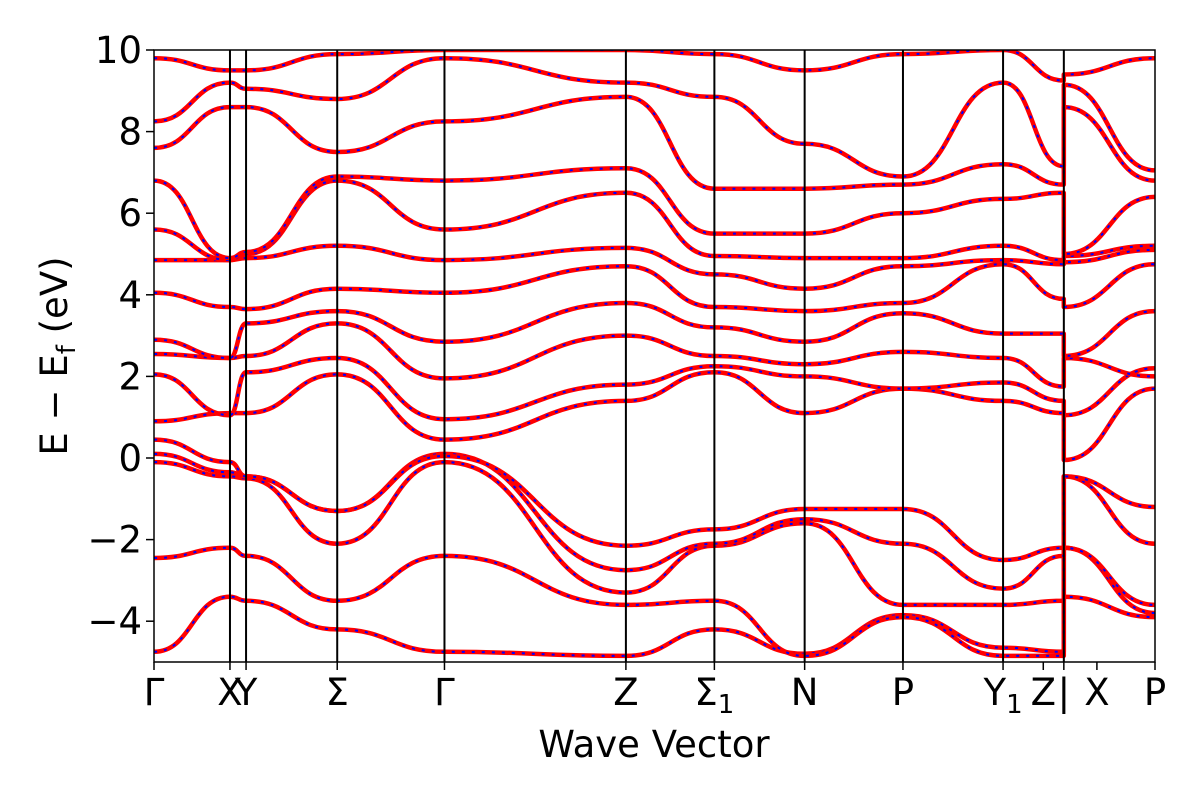 The width and height of the screenshot is (1200, 800). Describe the element at coordinates (1002, 695) in the screenshot. I see `x-tick-label: Y1` at that location.